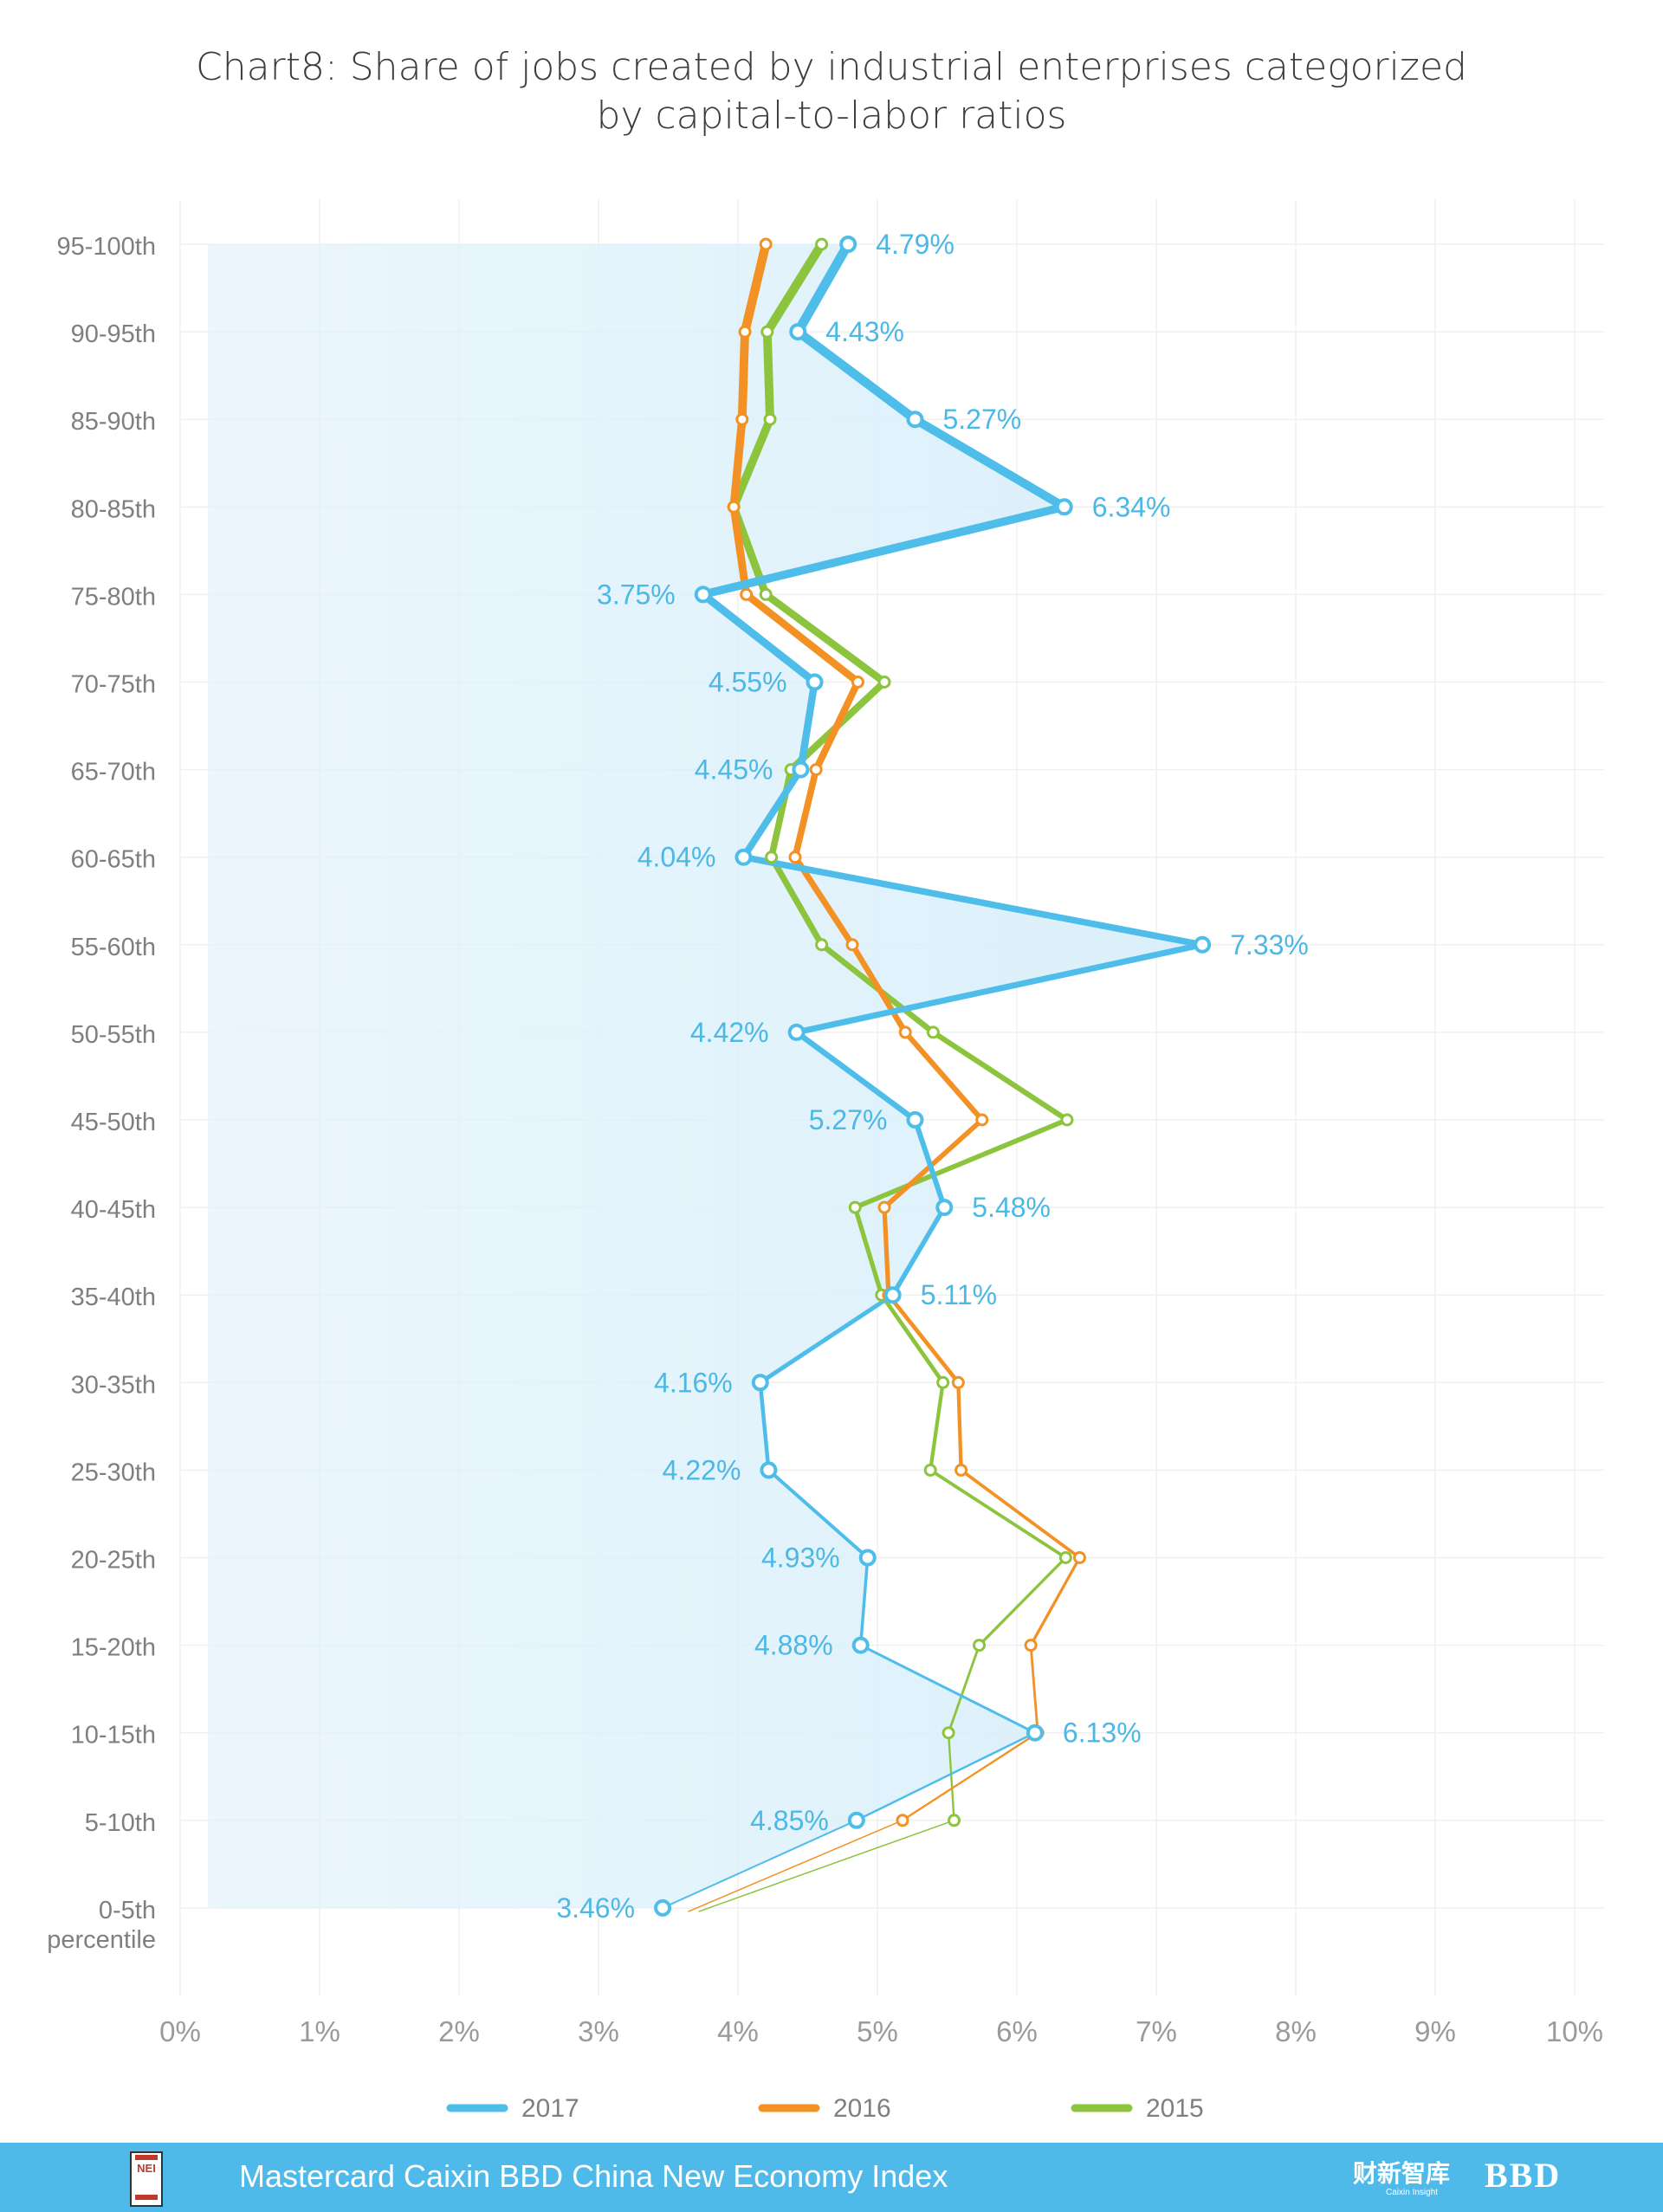  Describe the element at coordinates (825, 2108) in the screenshot. I see `legend: 2017 2016 2015` at that location.